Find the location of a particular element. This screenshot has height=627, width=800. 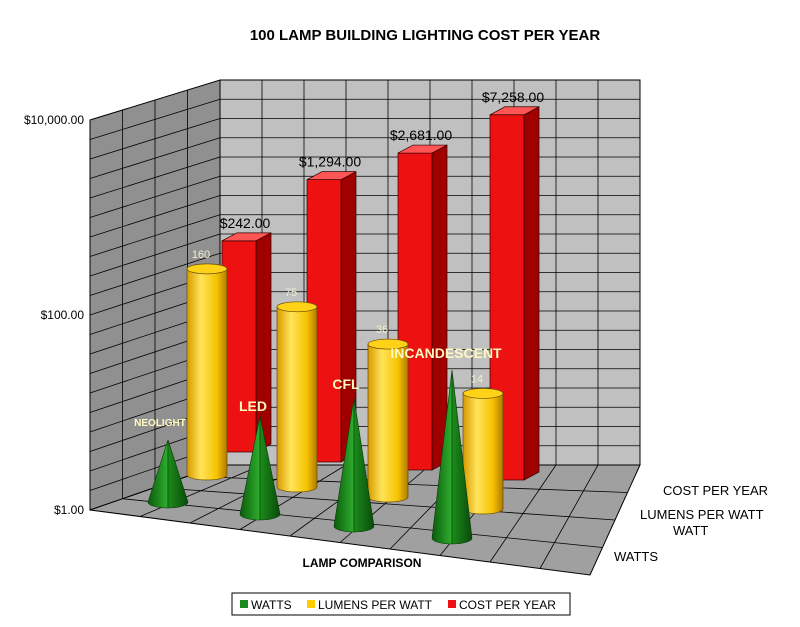

y-tick-label: $1.00 is located at coordinates (69, 510).